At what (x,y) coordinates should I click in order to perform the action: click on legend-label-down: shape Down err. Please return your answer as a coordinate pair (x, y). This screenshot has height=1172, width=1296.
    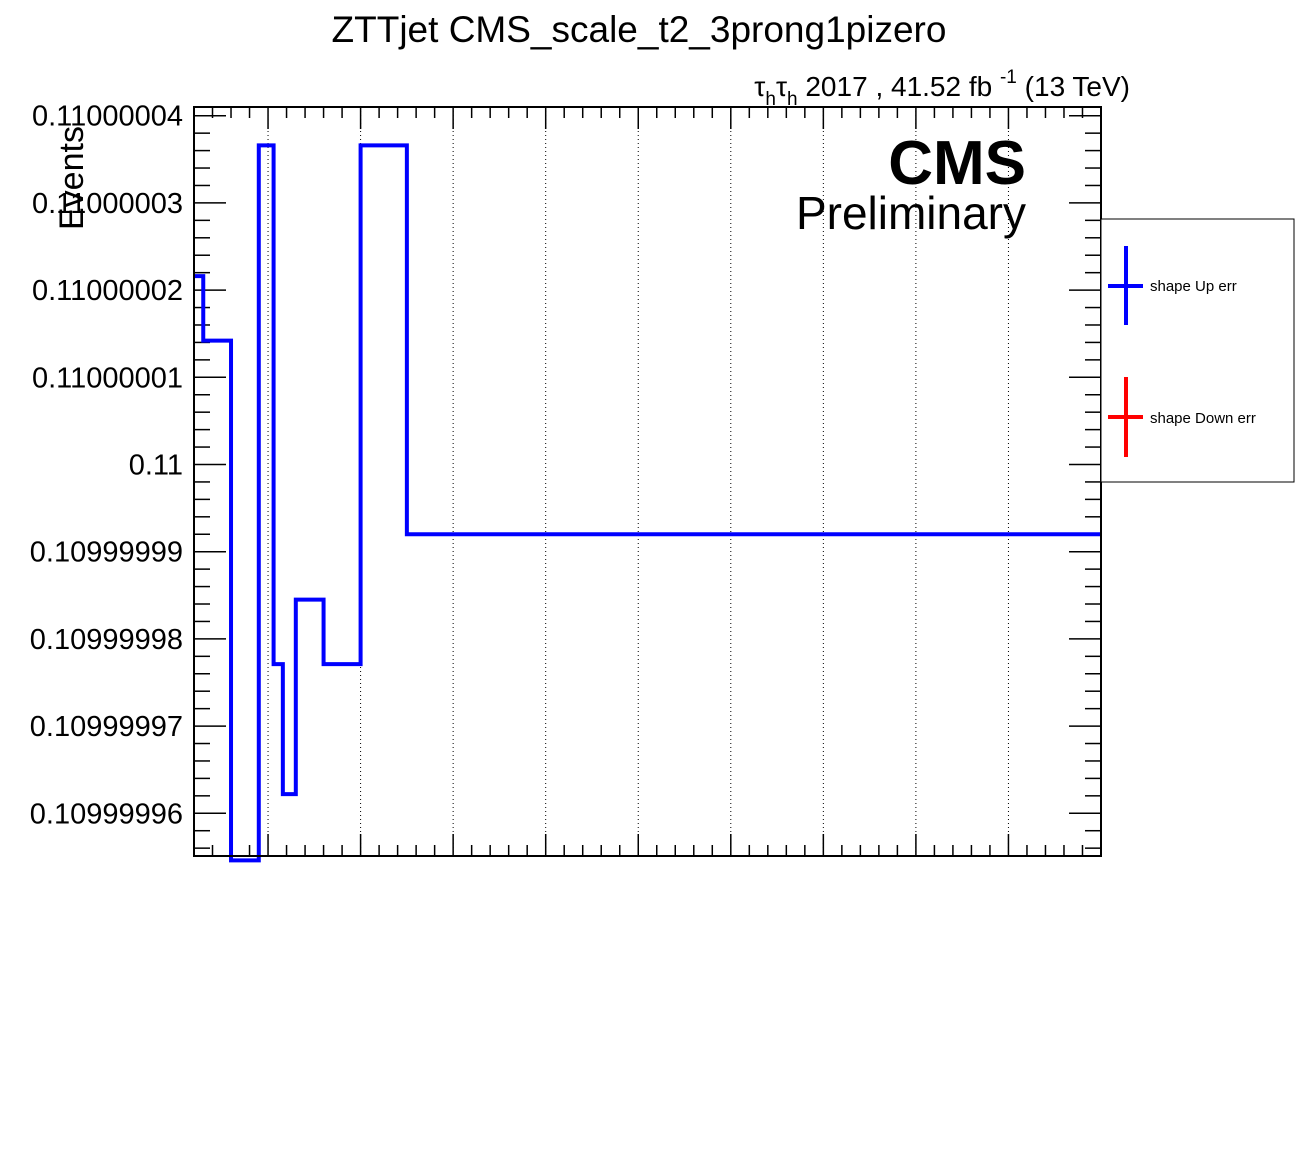
    Looking at the image, I should click on (1203, 418).